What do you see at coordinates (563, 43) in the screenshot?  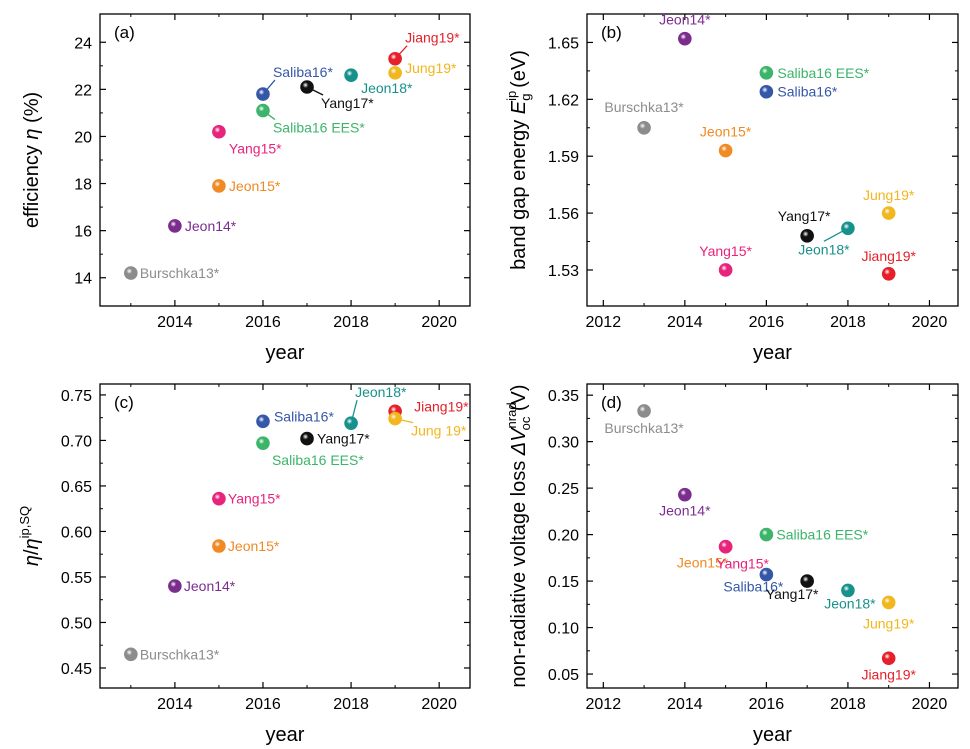 I see `y-tick-label: 1.65` at bounding box center [563, 43].